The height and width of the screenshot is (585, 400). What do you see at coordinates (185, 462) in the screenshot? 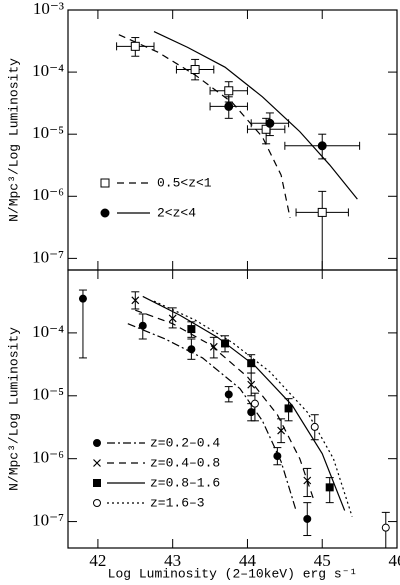
I see `legend-label: z=0.4–0.8` at bounding box center [185, 462].